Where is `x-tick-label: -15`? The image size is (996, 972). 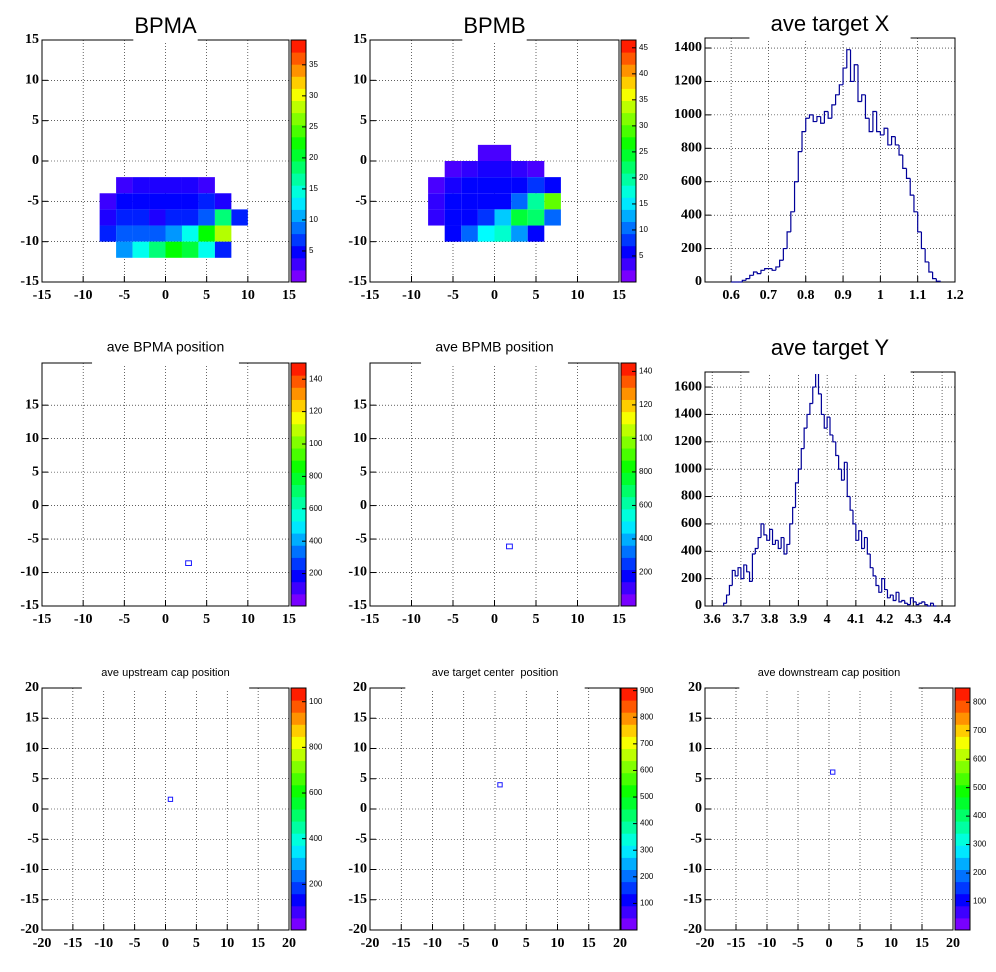
x-tick-label: -15 is located at coordinates (401, 943).